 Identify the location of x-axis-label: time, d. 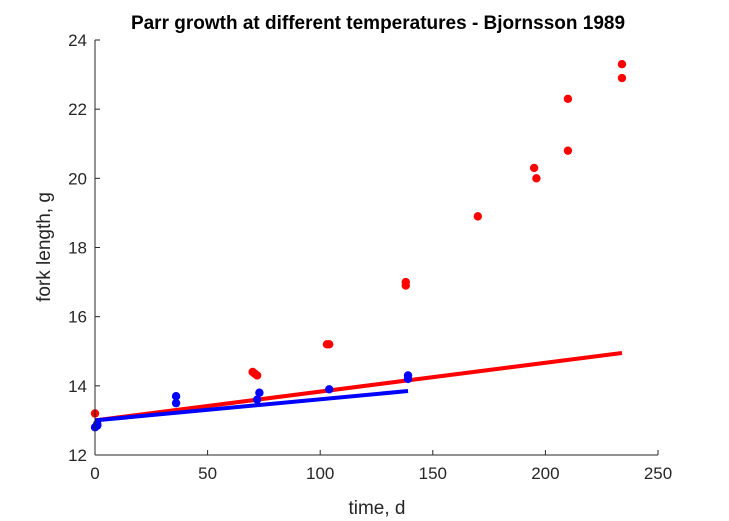
(376, 508).